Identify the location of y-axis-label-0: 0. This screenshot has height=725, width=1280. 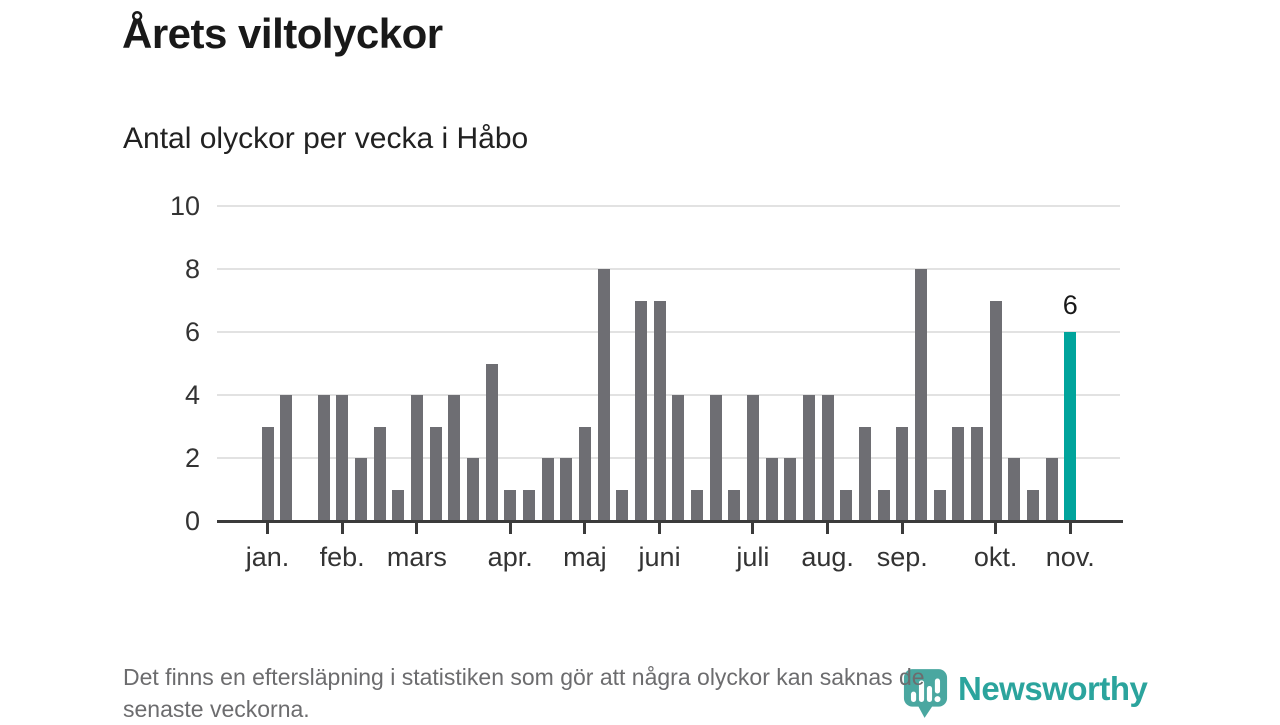
(192, 521).